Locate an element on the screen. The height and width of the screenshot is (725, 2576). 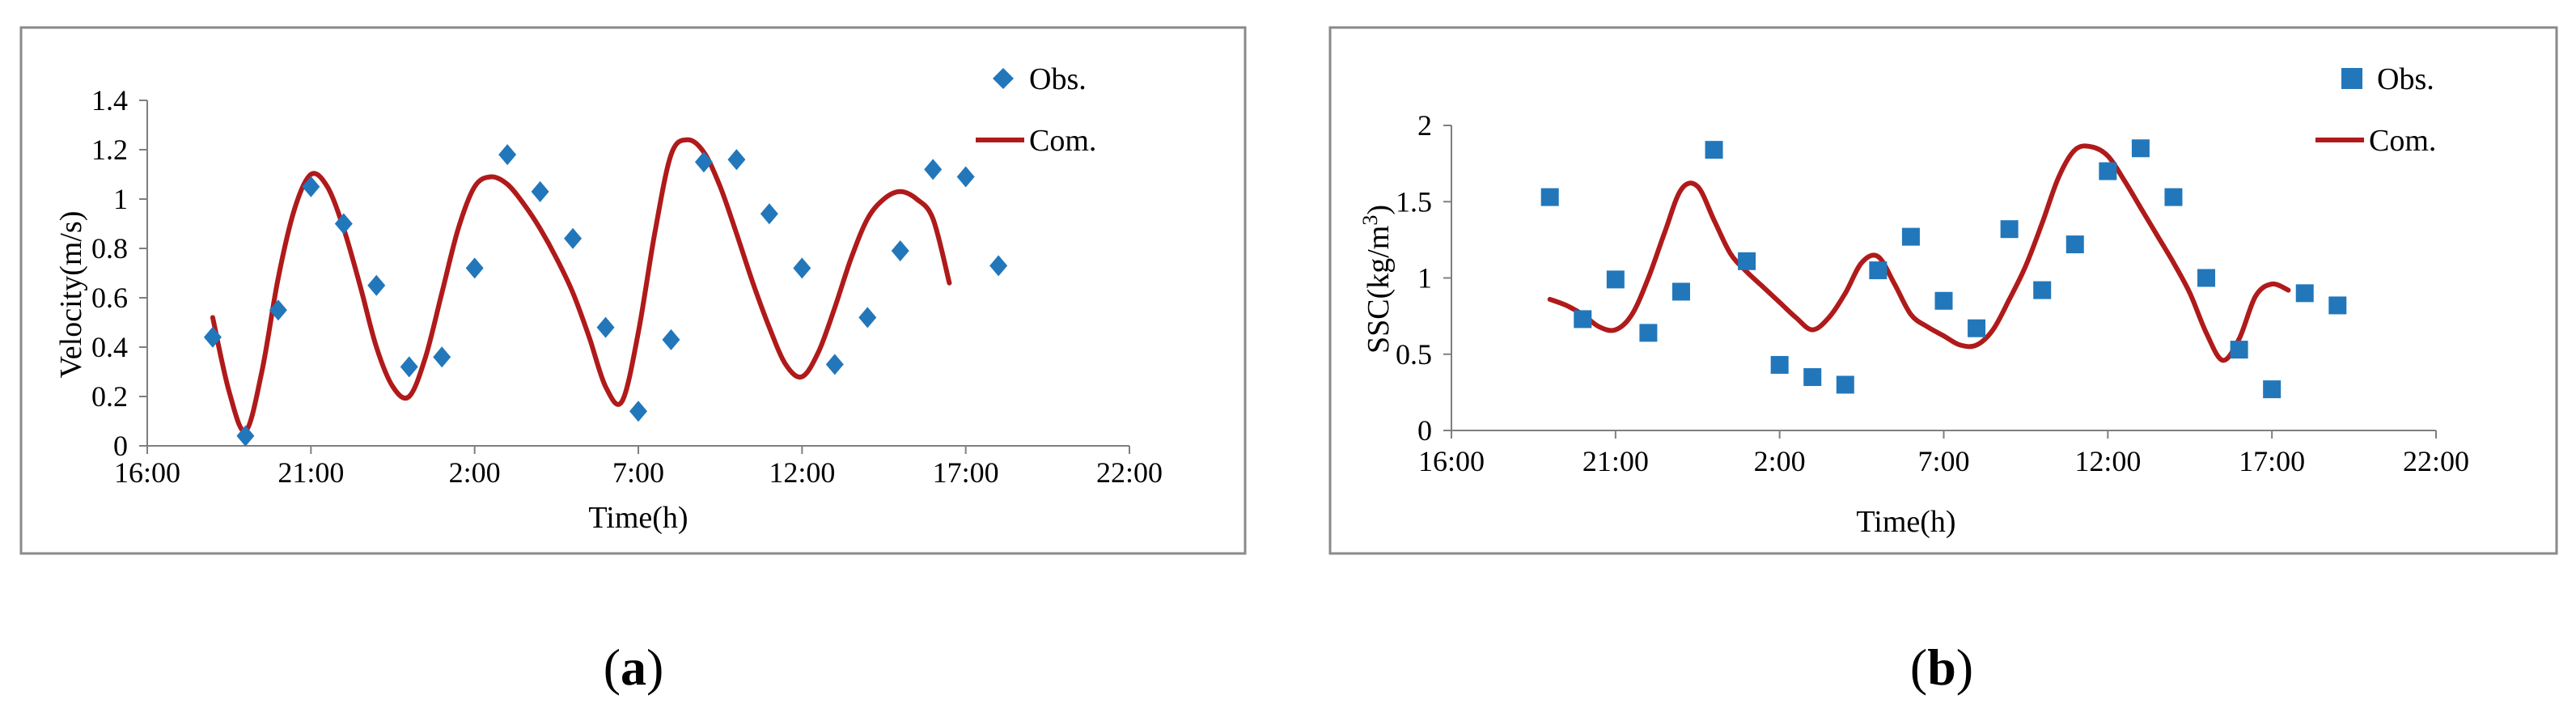
legend-obs-label-b: Obs. is located at coordinates (2405, 79).